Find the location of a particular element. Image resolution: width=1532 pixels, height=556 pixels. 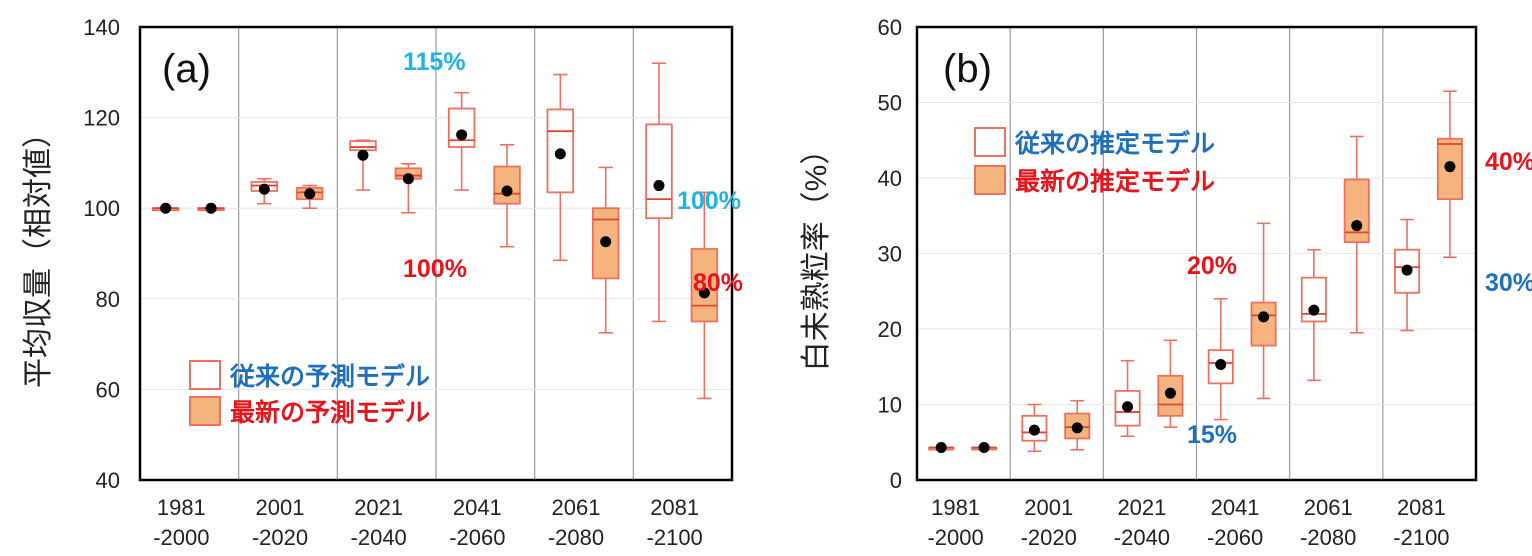

legend-swatch-filled-b is located at coordinates (990, 180).